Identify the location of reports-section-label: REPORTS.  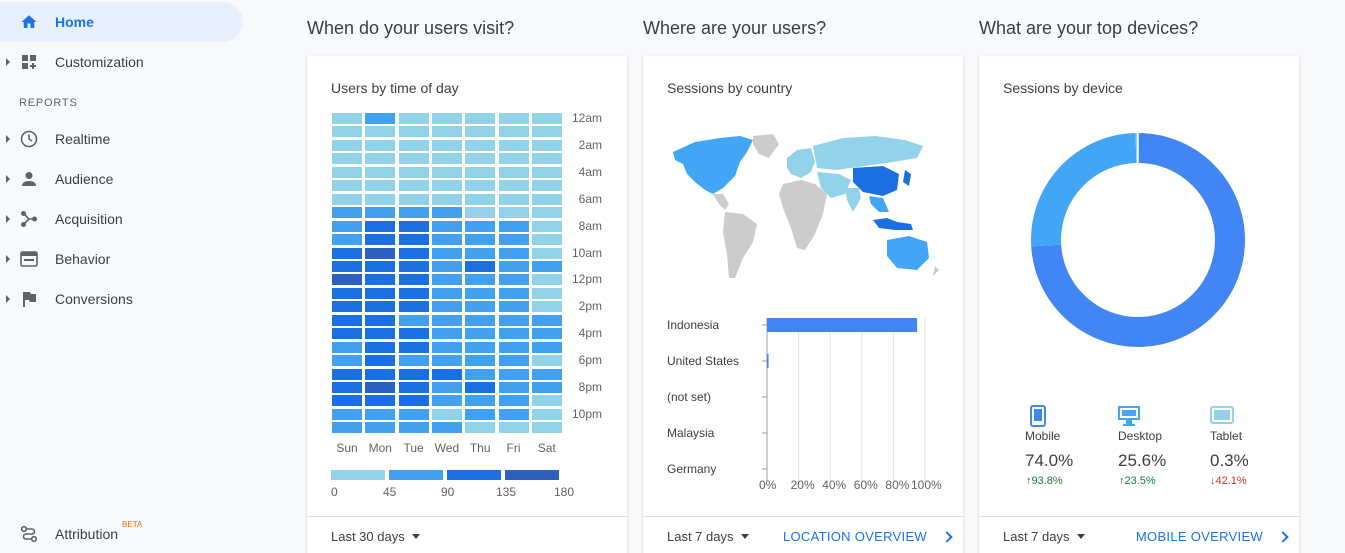
(48, 103).